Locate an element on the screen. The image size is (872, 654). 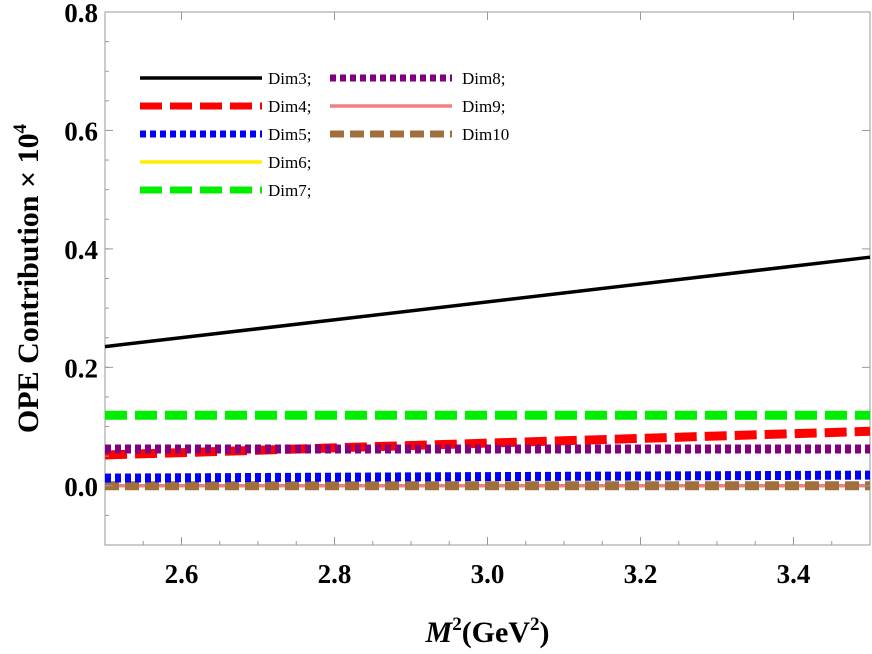
y-tick-label: 0.6 is located at coordinates (81, 131).